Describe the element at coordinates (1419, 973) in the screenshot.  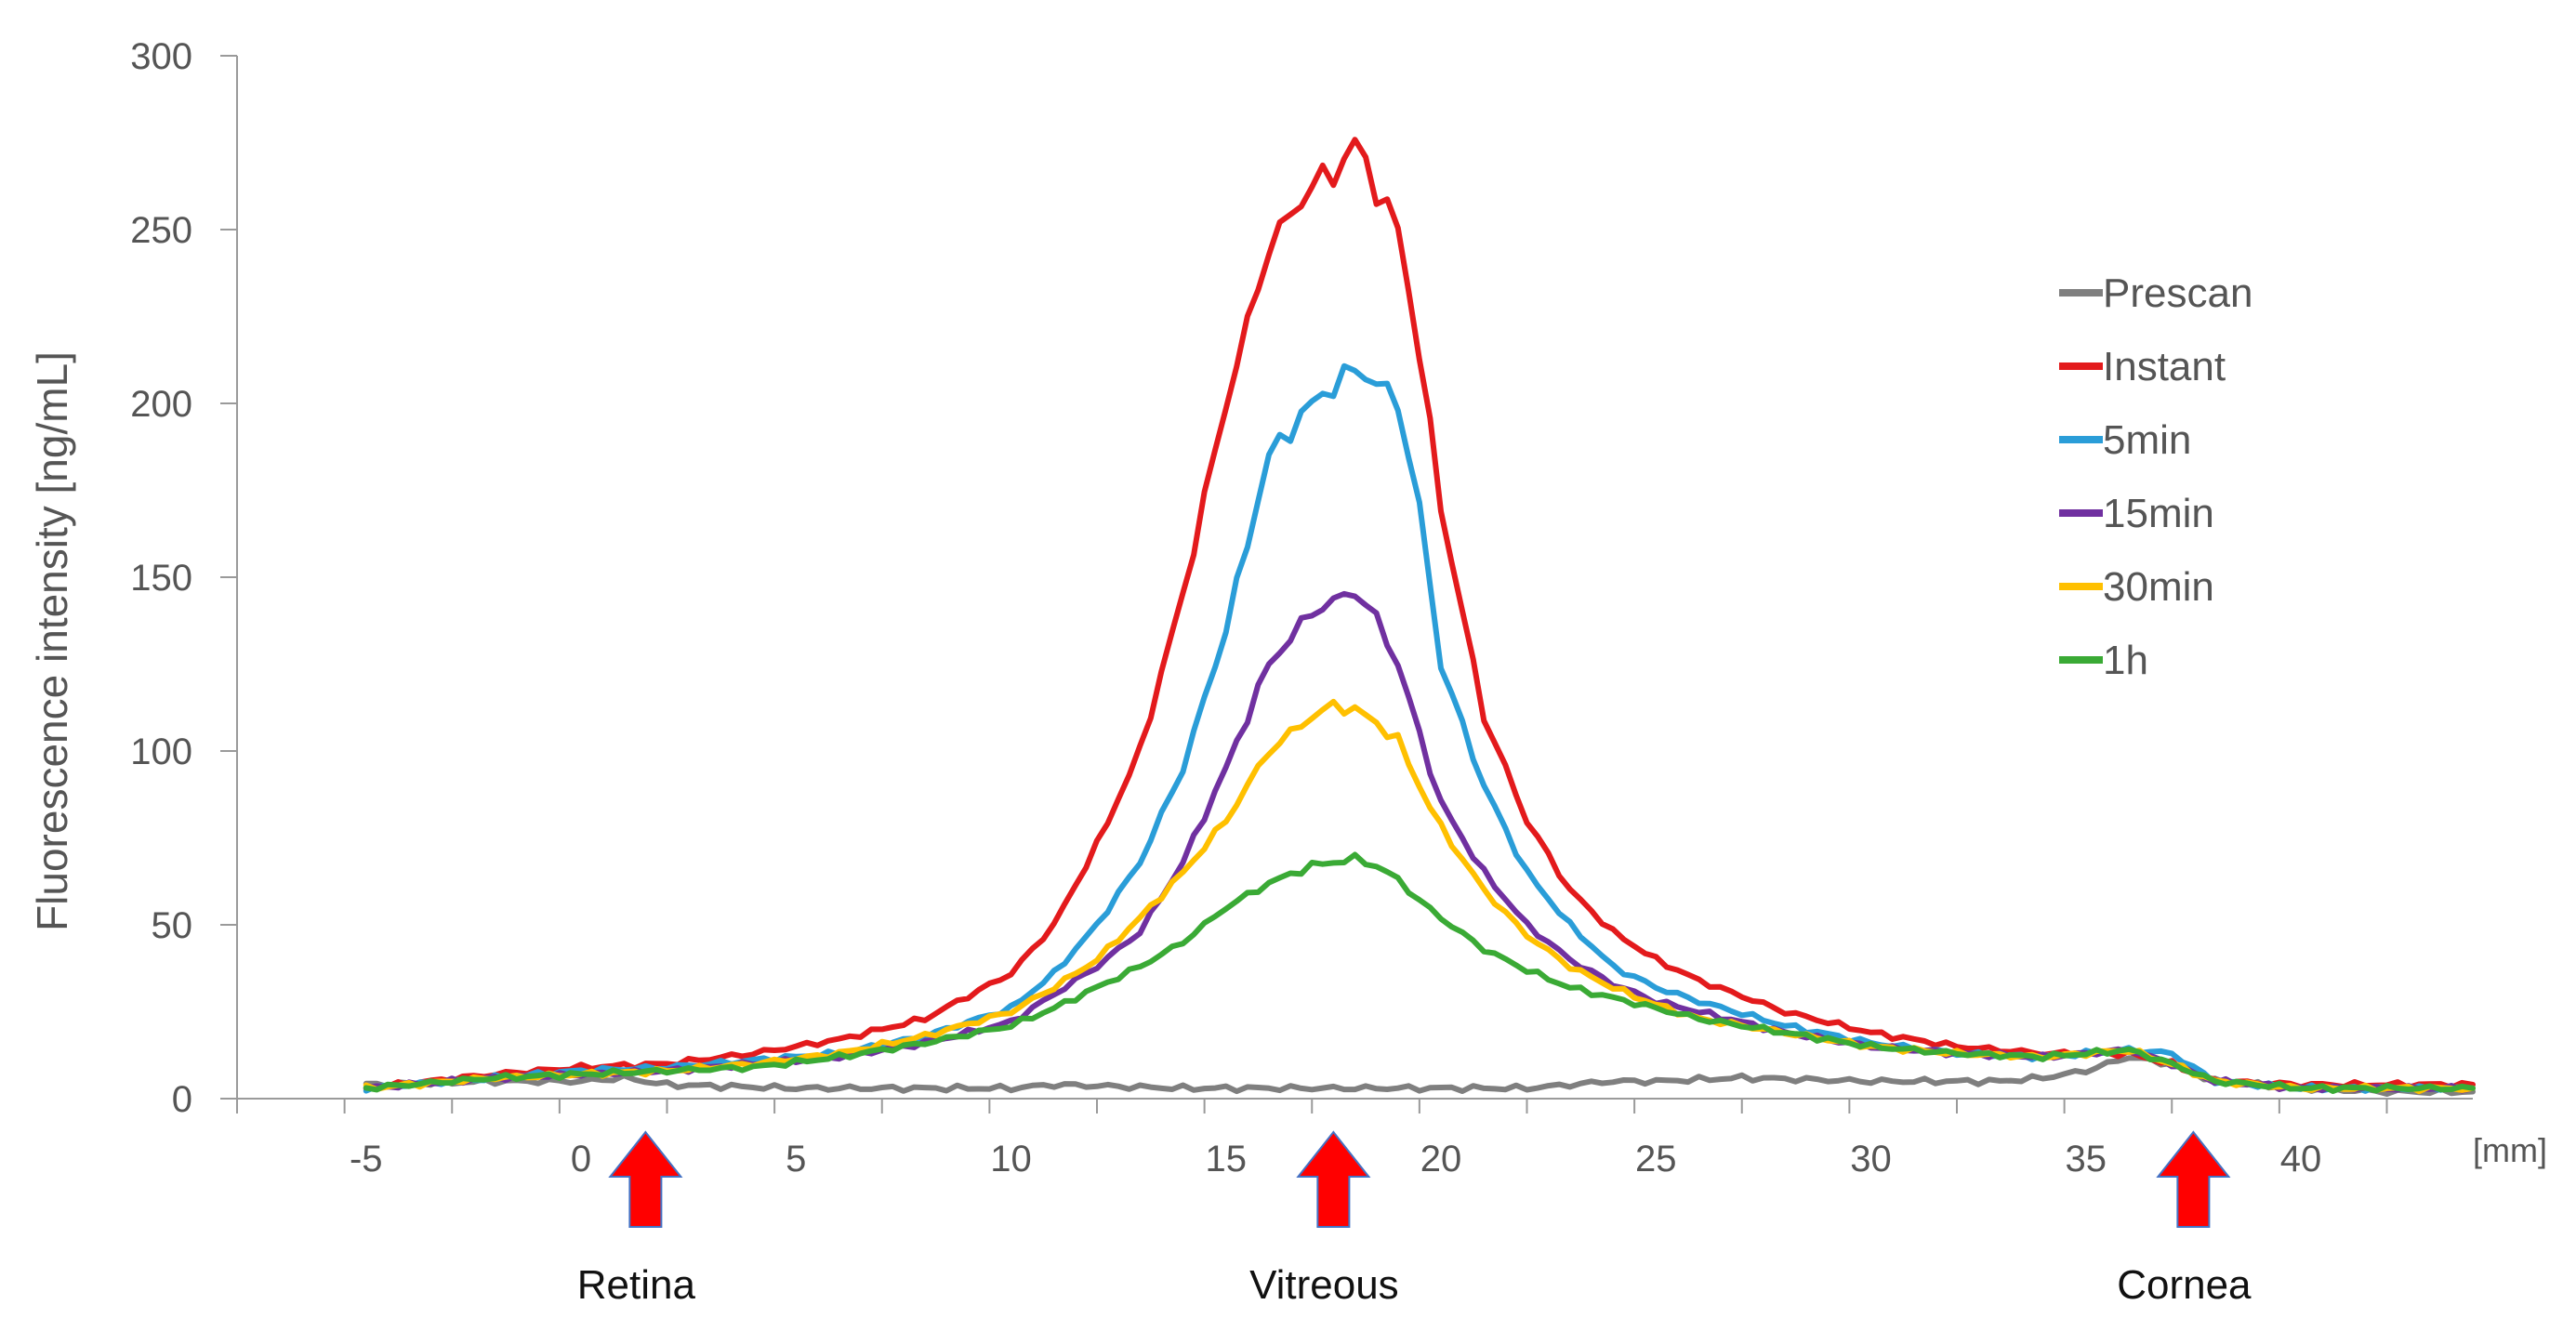
I see `series-line-1h` at that location.